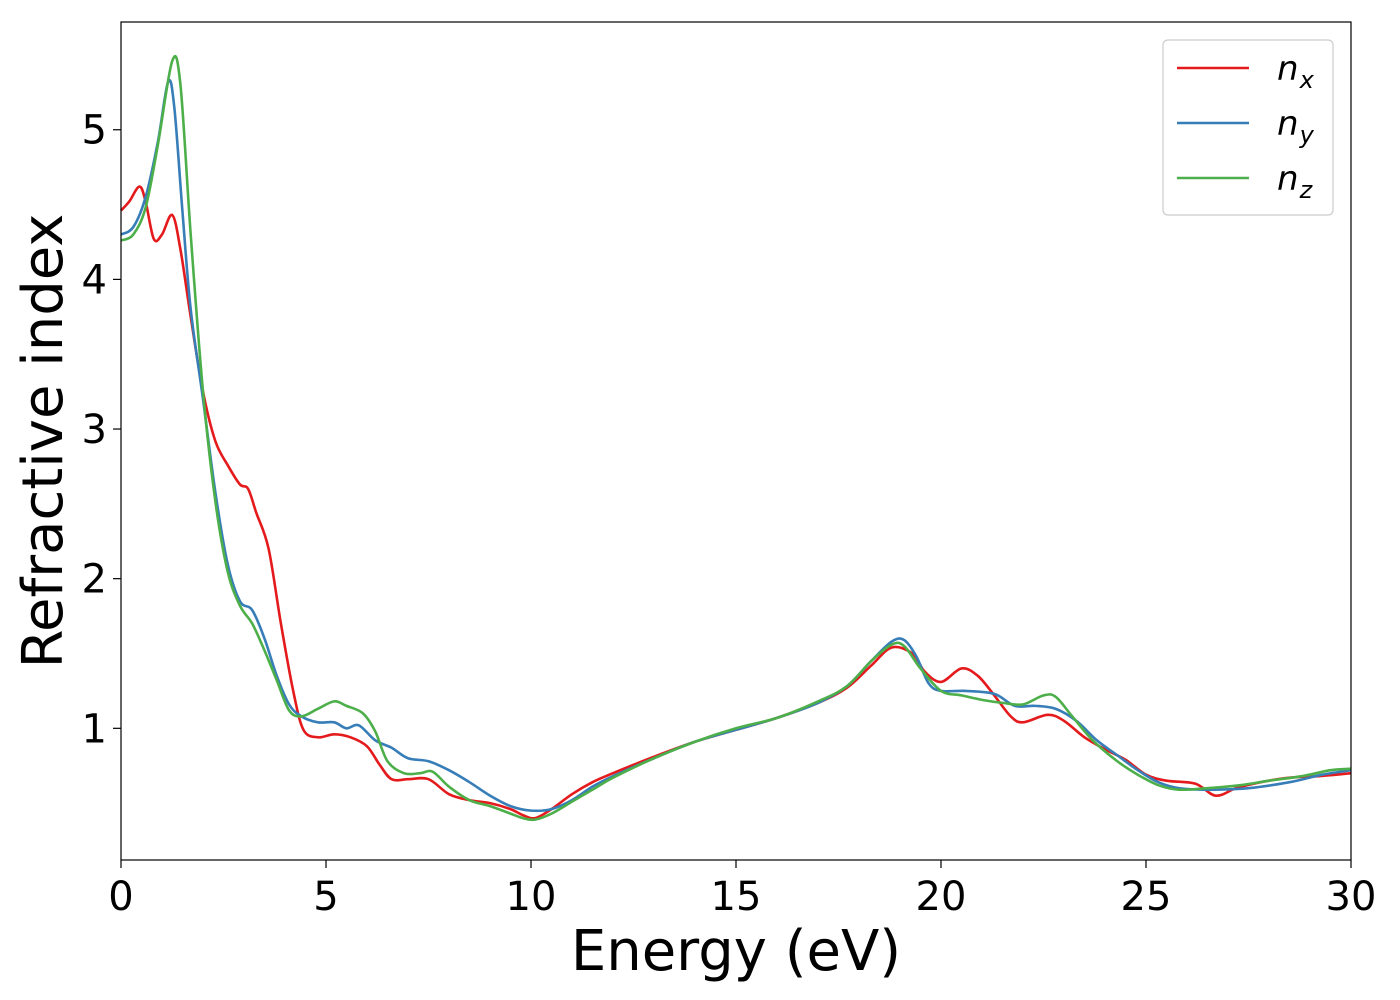 Image resolution: width=1400 pixels, height=1000 pixels. I want to click on x-tick-label: 20, so click(941, 897).